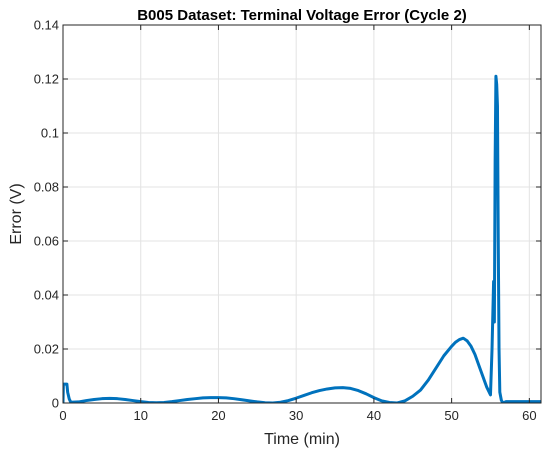 This screenshot has width=550, height=458. I want to click on x-tick-label: 50, so click(451, 415).